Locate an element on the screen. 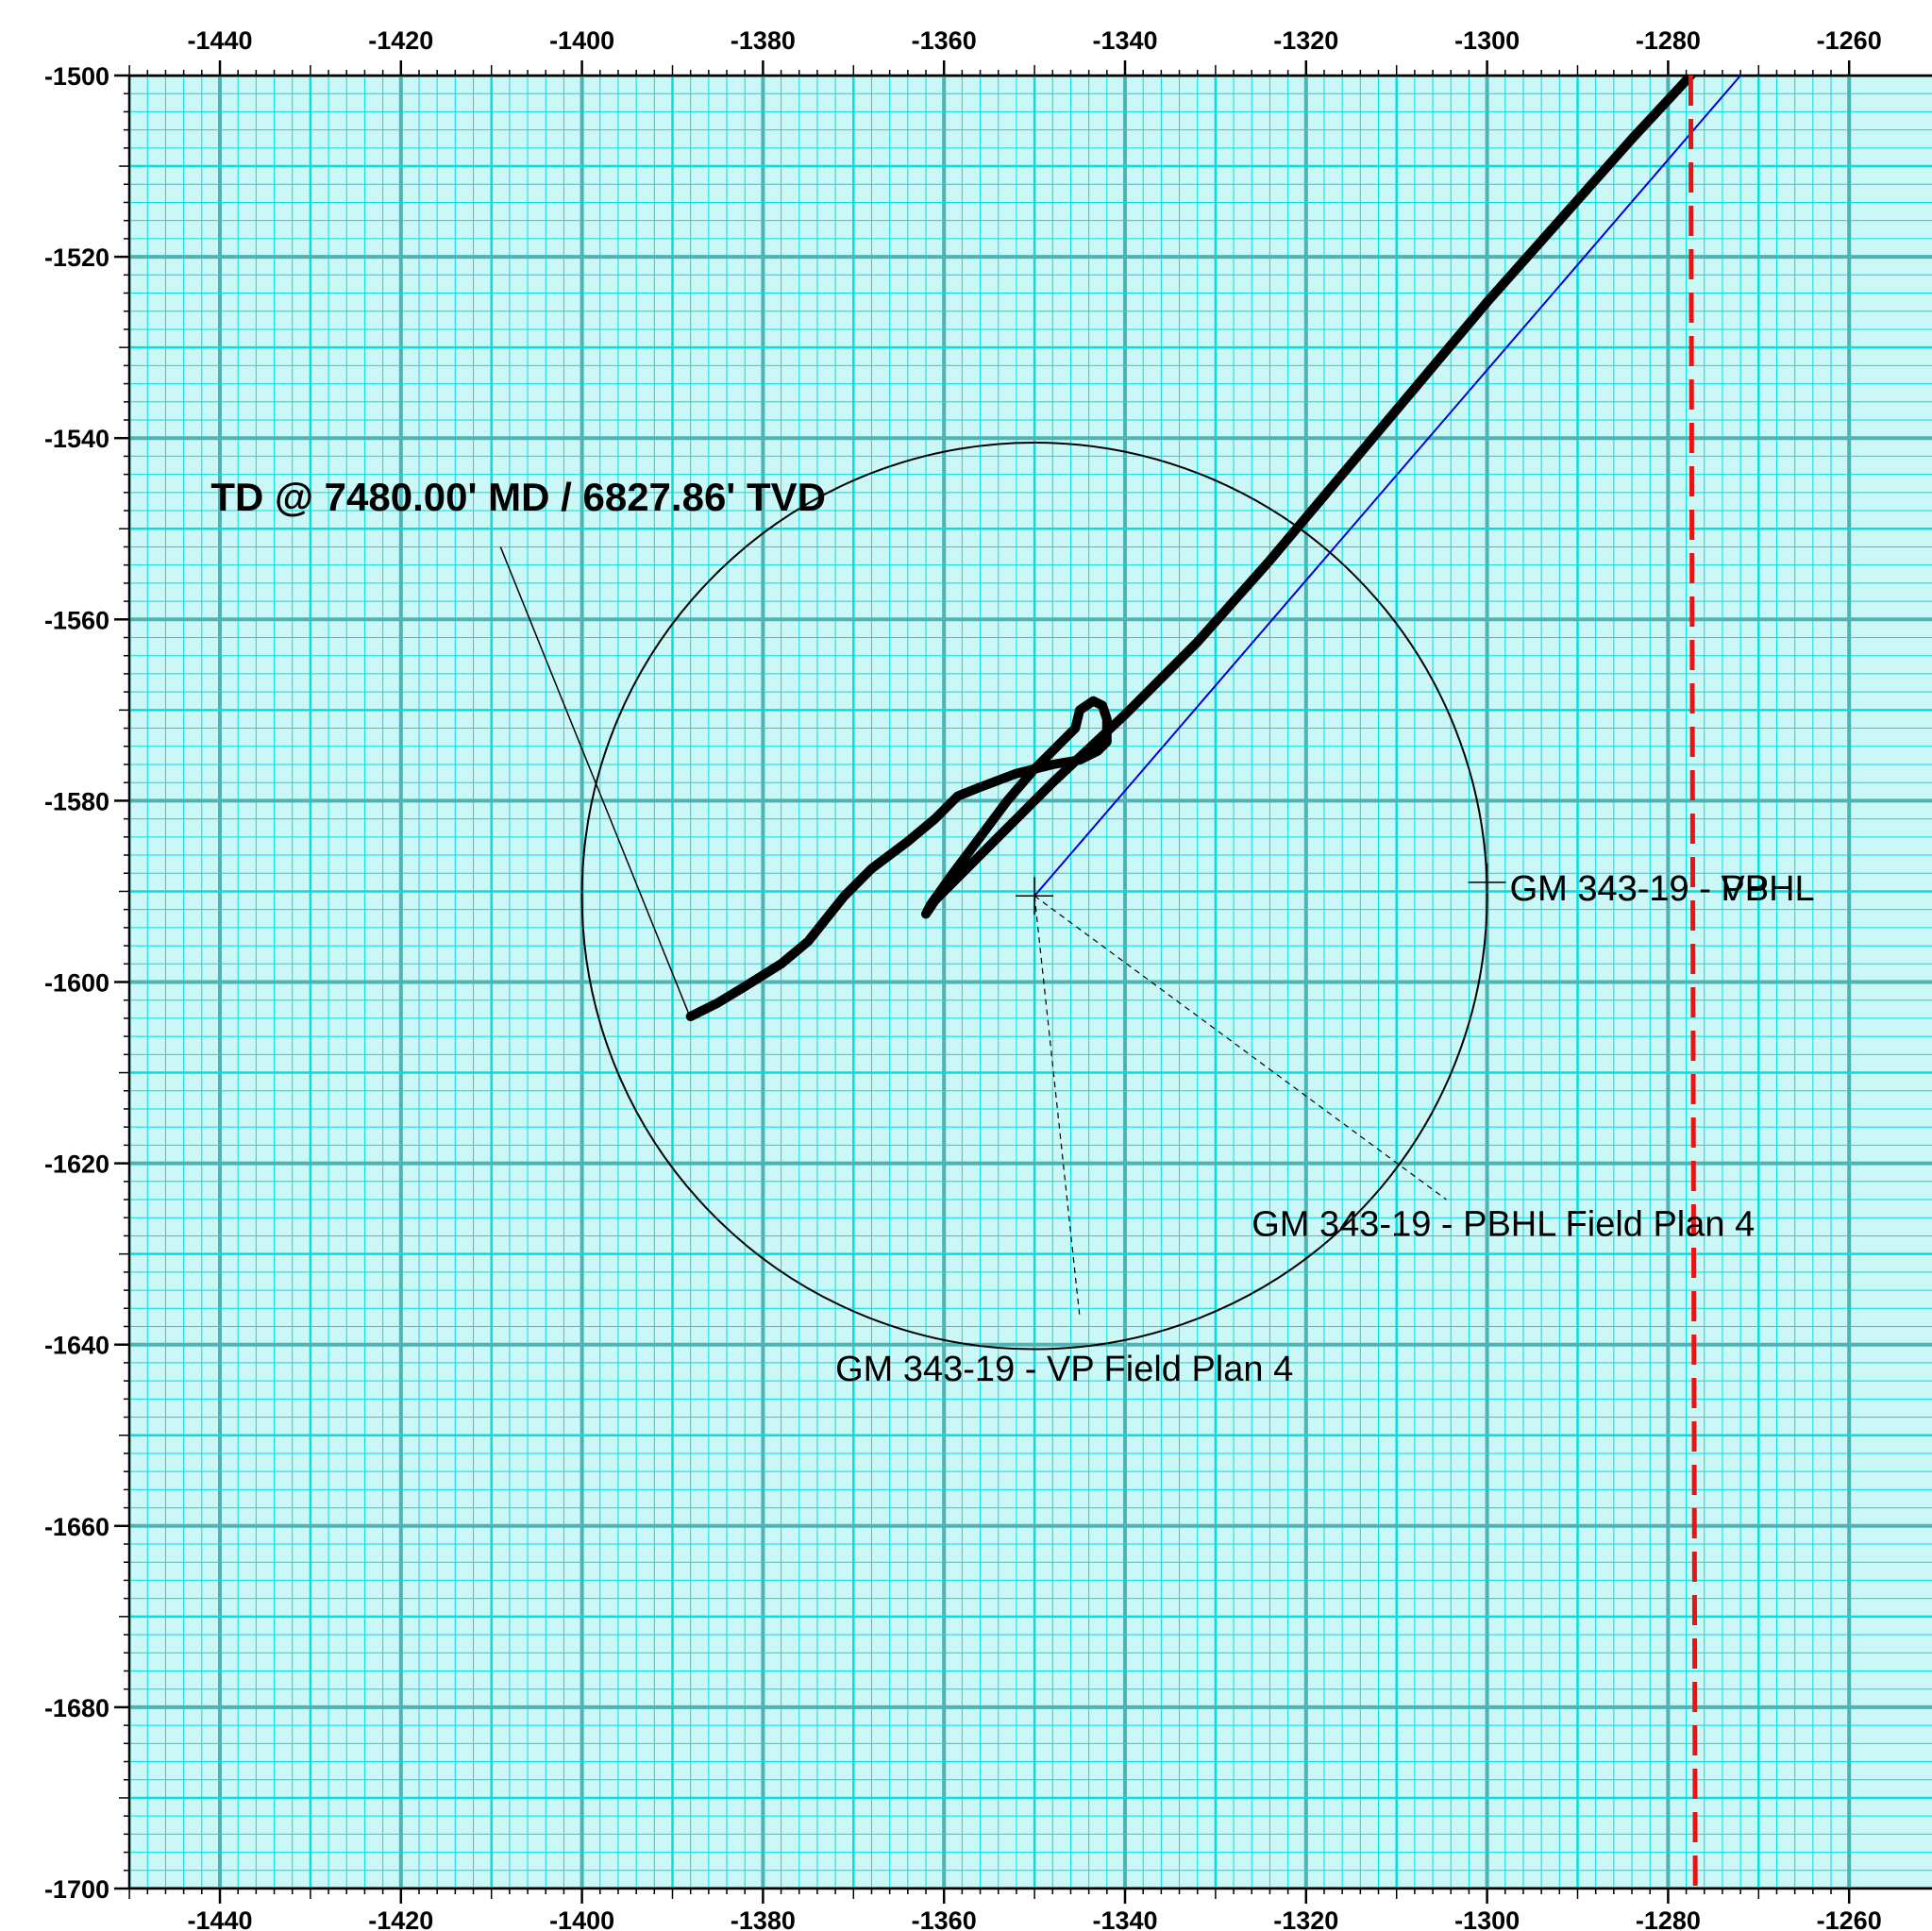 The width and height of the screenshot is (1932, 1931). x-tick-label-top: -1280 is located at coordinates (1668, 40).